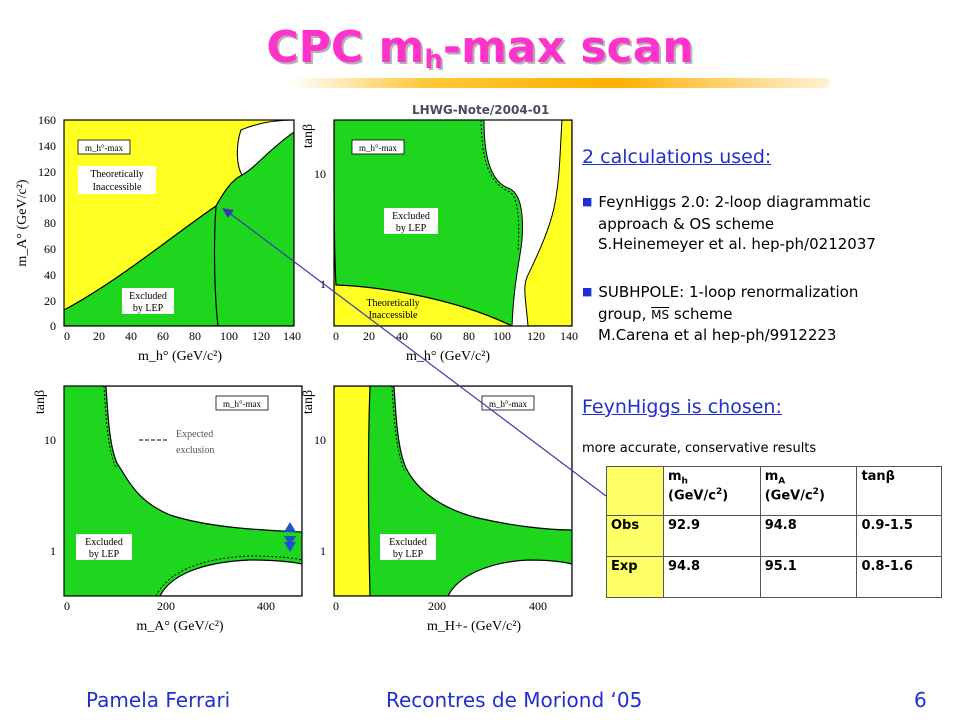 Image resolution: width=960 pixels, height=720 pixels. I want to click on table-row: Exp 94.8 95.1 0.8-1.6, so click(774, 577).